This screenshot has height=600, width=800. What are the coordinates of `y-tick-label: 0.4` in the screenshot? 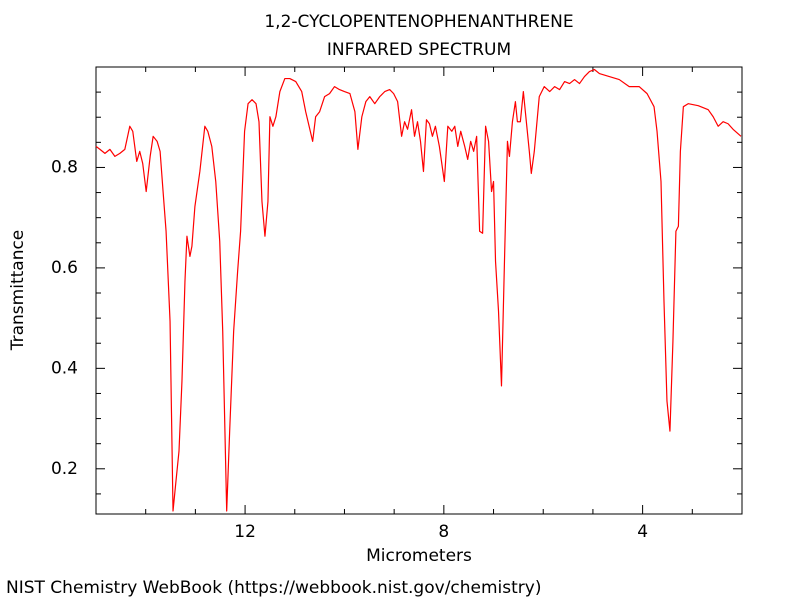 It's located at (64, 368).